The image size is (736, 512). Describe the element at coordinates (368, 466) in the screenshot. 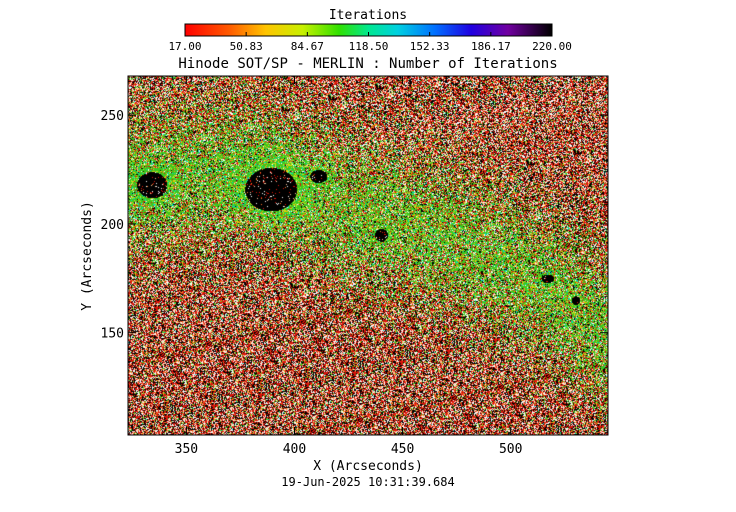

I see `x-axis-label: X (Arcseconds)` at that location.